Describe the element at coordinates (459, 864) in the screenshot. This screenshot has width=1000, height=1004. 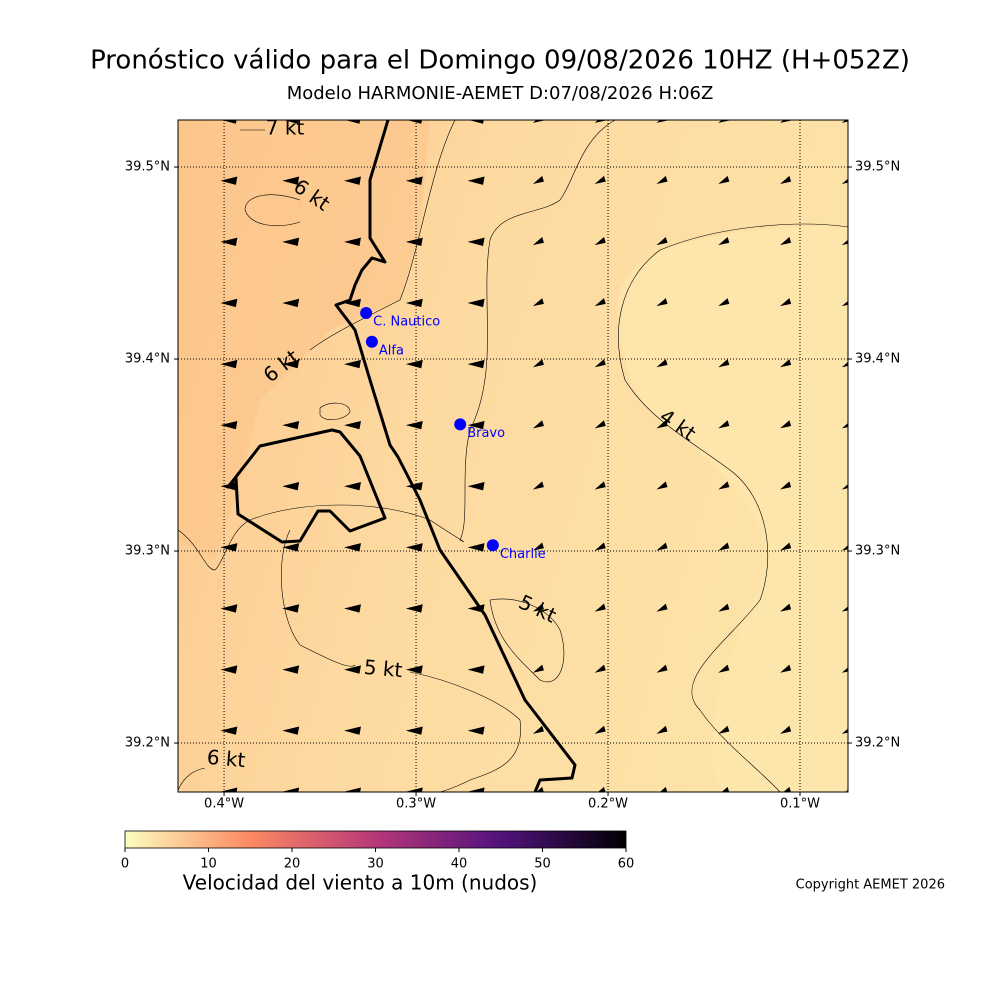
I see `colorbar-tick-label: 40` at that location.